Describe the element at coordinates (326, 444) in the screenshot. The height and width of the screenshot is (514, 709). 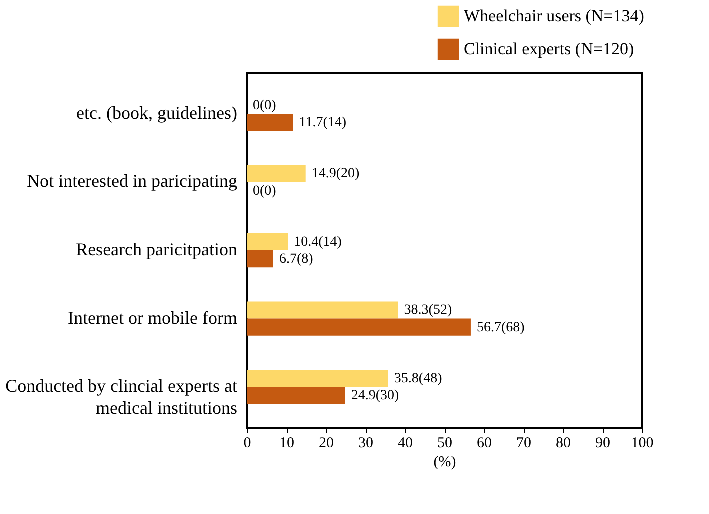
I see `x-tick-label: 20` at that location.